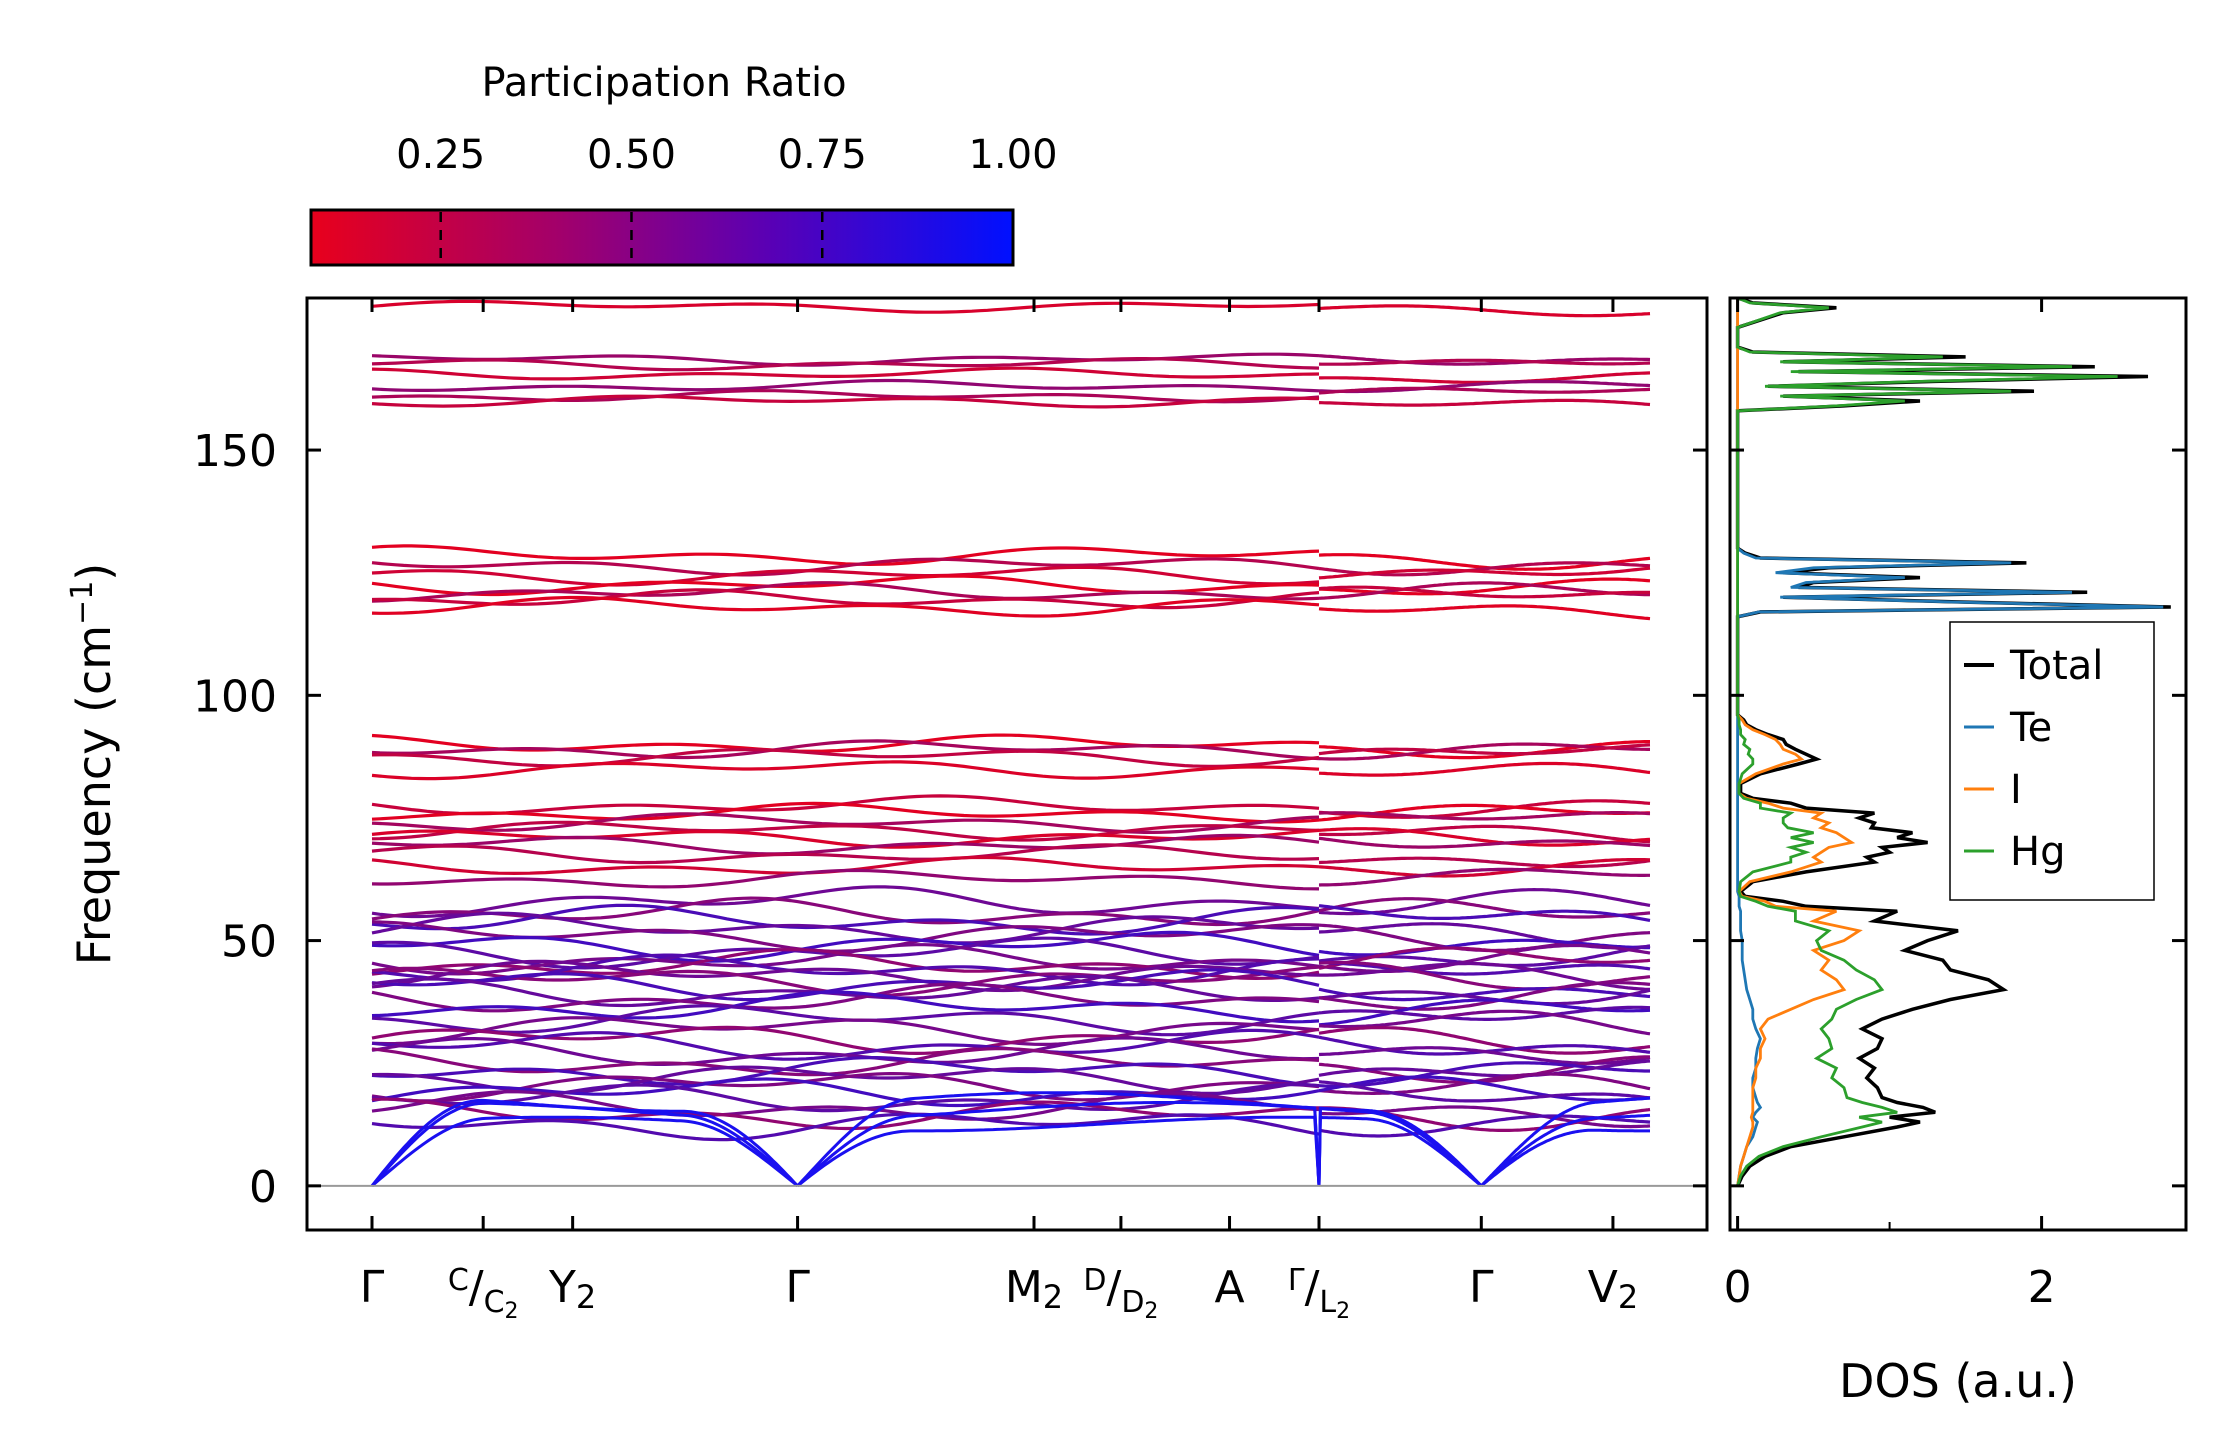 This screenshot has width=2222, height=1455. Describe the element at coordinates (1603, 1287) in the screenshot. I see `k-label-main: V` at that location.